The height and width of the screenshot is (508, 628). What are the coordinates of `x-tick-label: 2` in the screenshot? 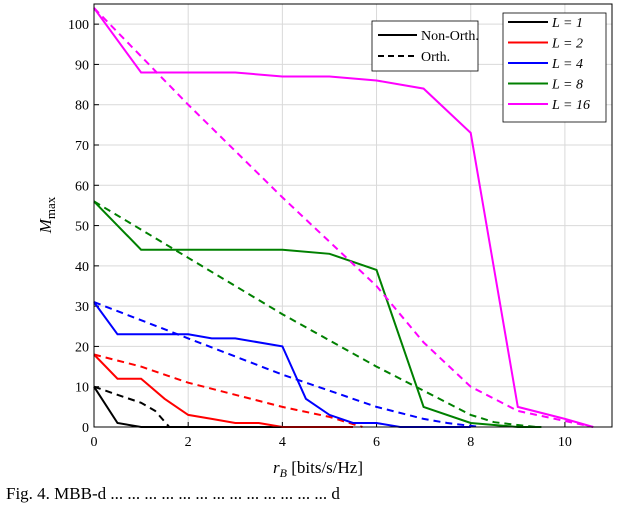 It's located at (188, 442).